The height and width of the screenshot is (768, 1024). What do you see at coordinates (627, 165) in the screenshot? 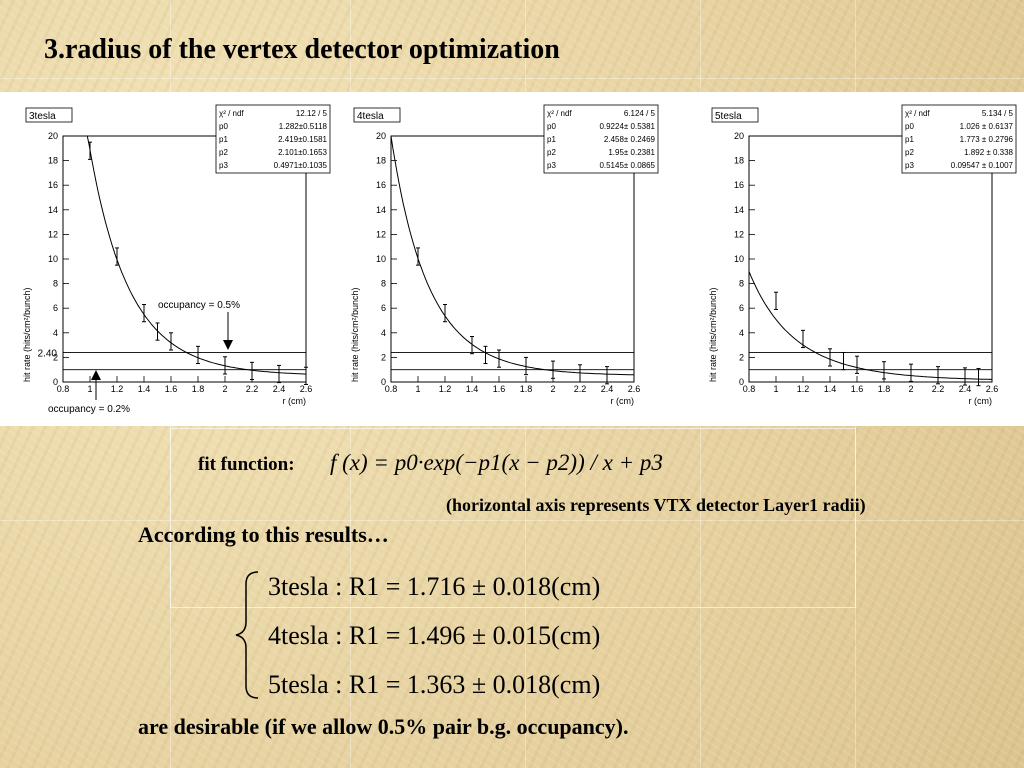
I see `stats-value: 0.5145± 0.0865` at bounding box center [627, 165].